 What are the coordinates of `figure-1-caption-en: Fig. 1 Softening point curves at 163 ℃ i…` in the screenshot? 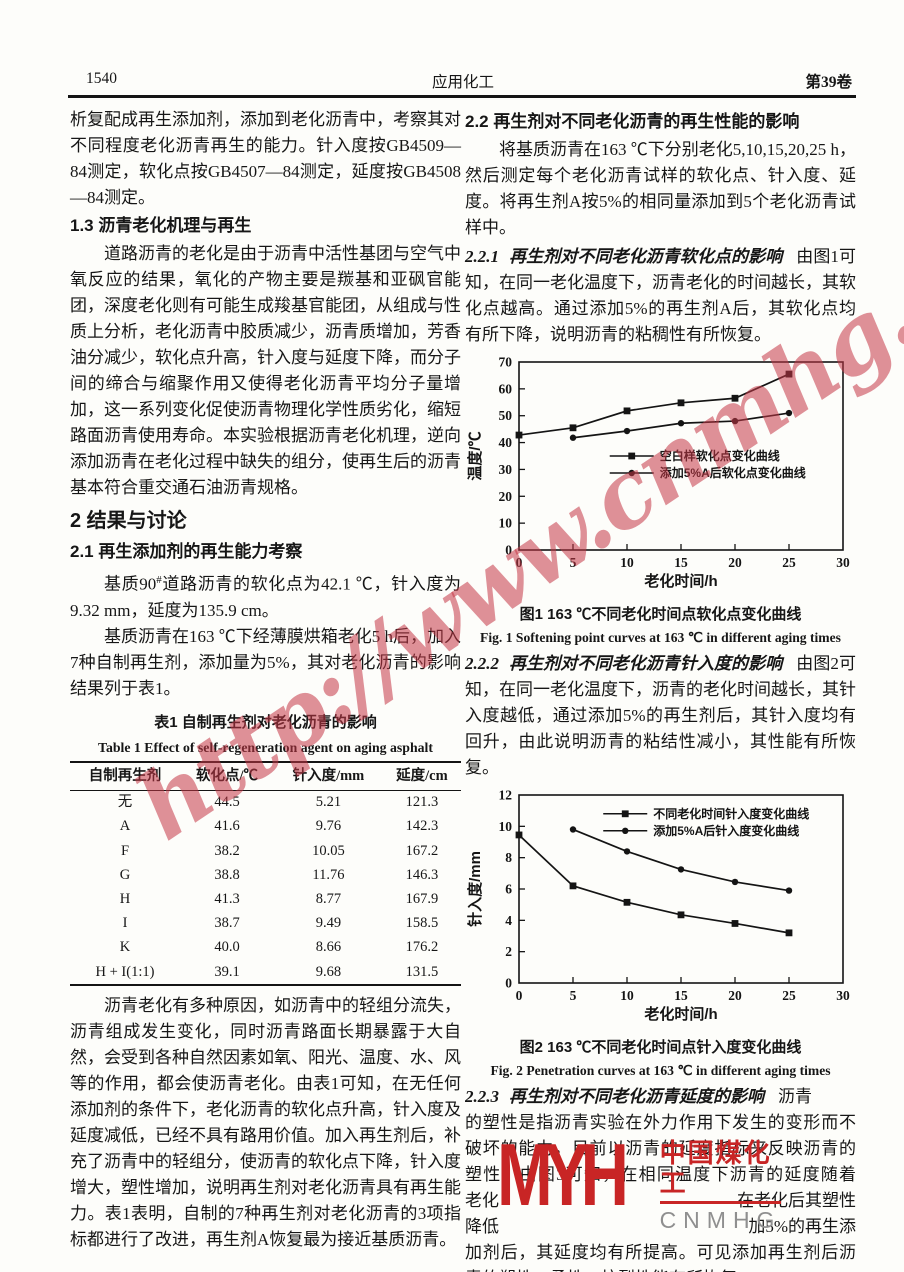 It's located at (660, 637).